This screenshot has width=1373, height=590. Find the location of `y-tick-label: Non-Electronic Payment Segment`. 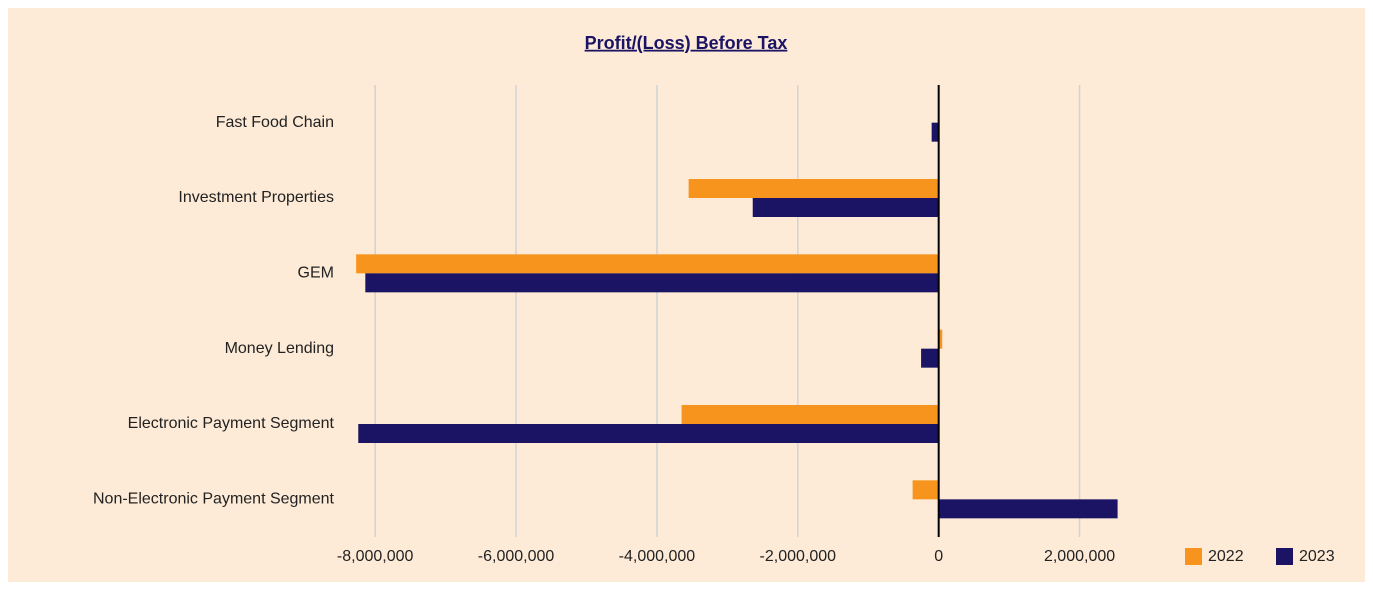

y-tick-label: Non-Electronic Payment Segment is located at coordinates (214, 499).